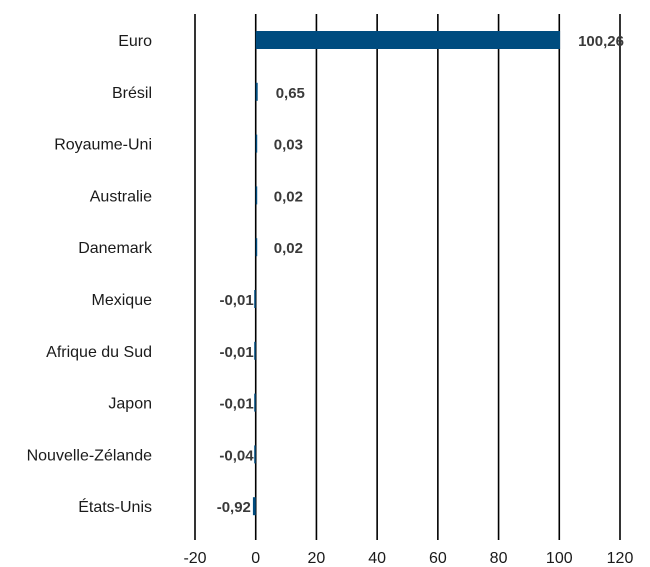 Image resolution: width=650 pixels, height=567 pixels. I want to click on x-tick-label: 100, so click(559, 558).